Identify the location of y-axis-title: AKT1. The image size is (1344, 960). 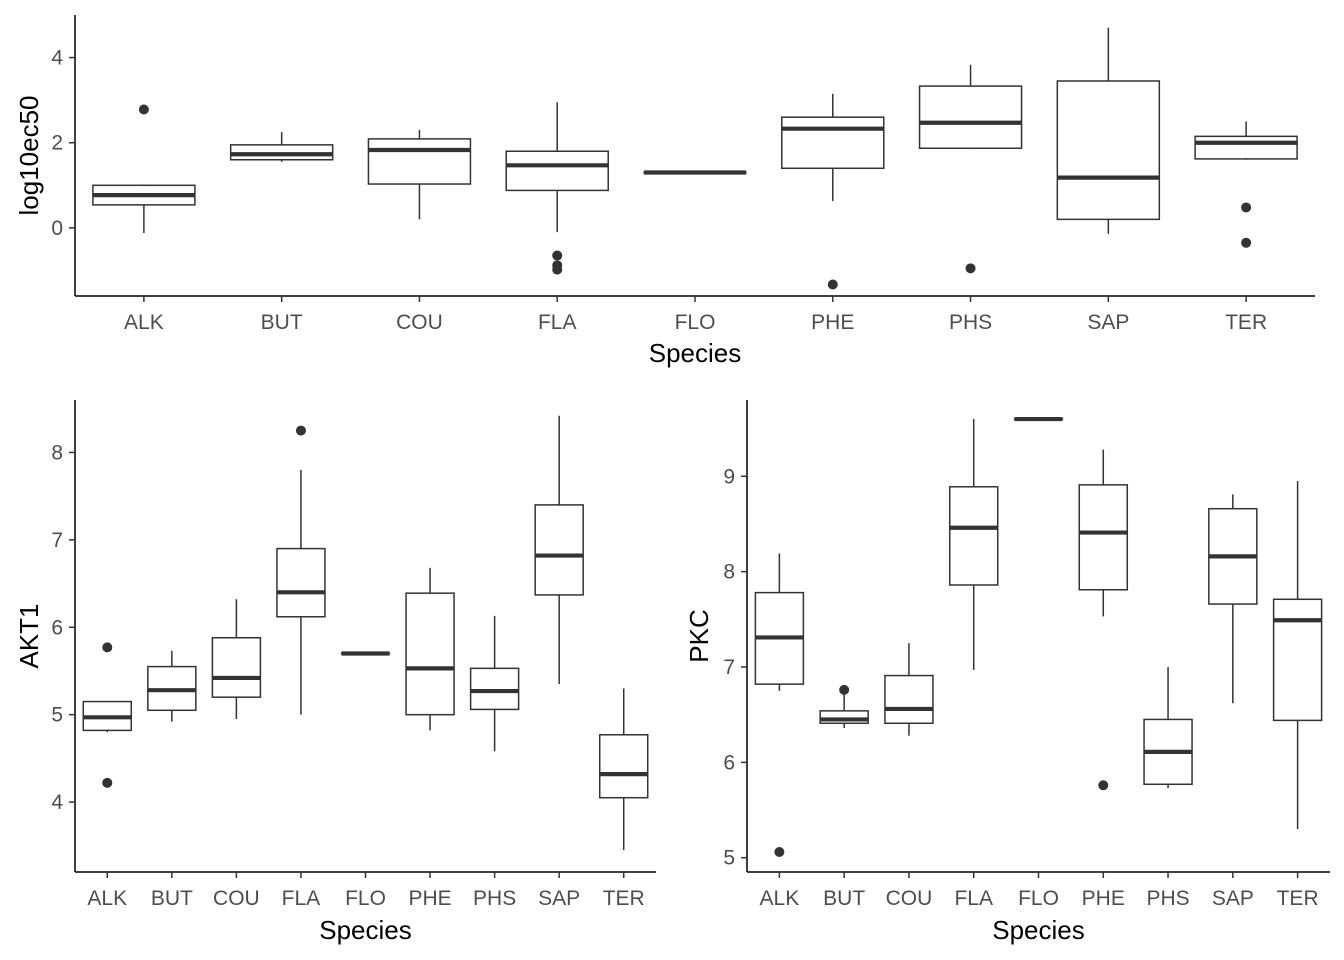
(29, 635).